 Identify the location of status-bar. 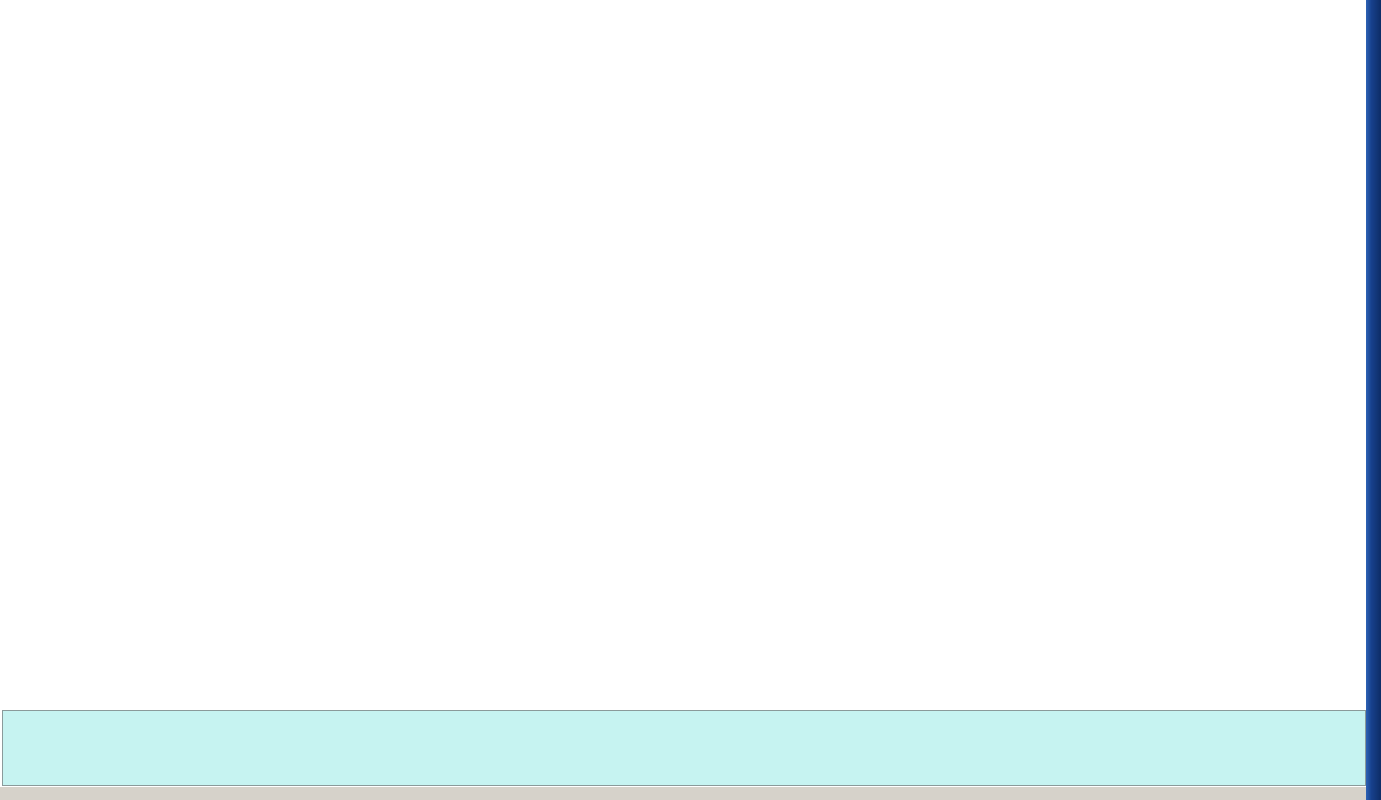
(683, 793).